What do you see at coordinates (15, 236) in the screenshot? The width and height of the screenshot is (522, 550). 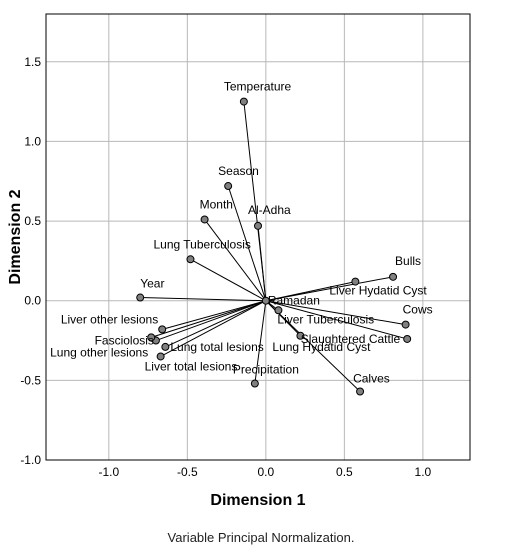 I see `y-axis-title: Dimension 2` at bounding box center [15, 236].